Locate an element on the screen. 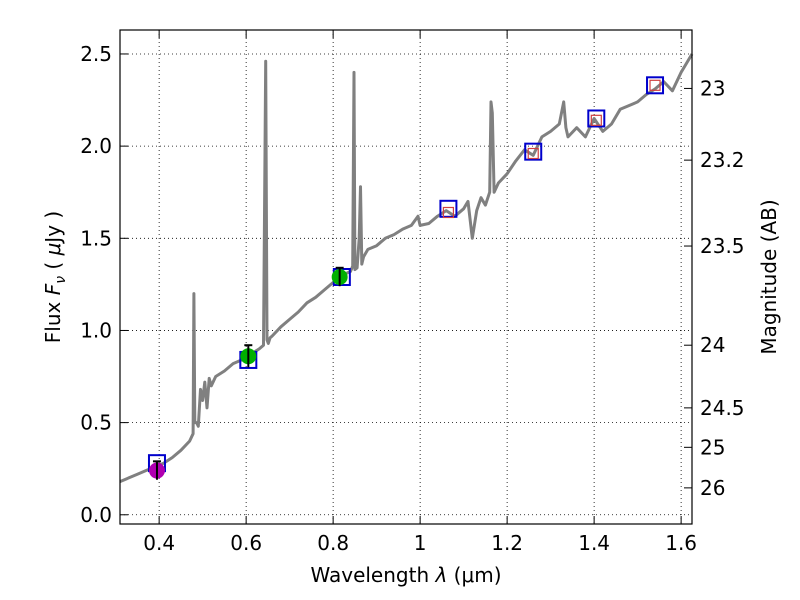  y-tick-label: 2.5 is located at coordinates (96, 54).